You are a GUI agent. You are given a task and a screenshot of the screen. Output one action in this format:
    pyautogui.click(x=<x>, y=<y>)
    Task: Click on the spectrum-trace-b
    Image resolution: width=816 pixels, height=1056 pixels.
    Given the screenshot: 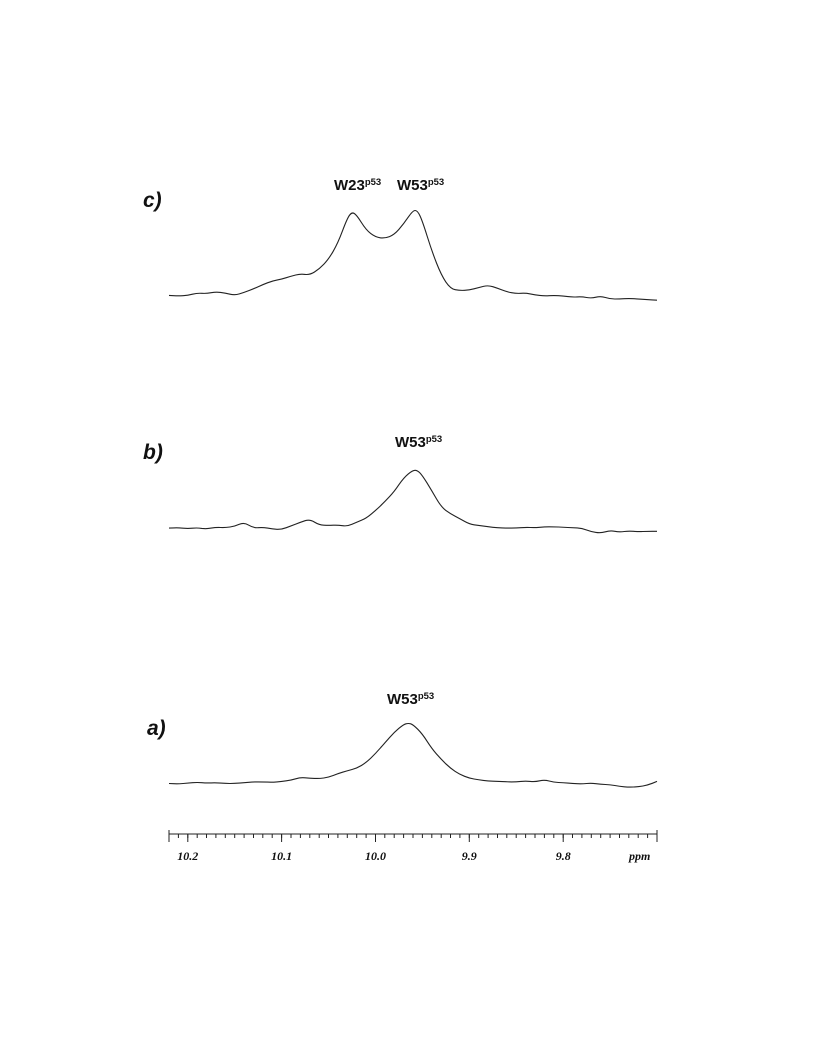 What is the action you would take?
    pyautogui.click(x=412, y=501)
    